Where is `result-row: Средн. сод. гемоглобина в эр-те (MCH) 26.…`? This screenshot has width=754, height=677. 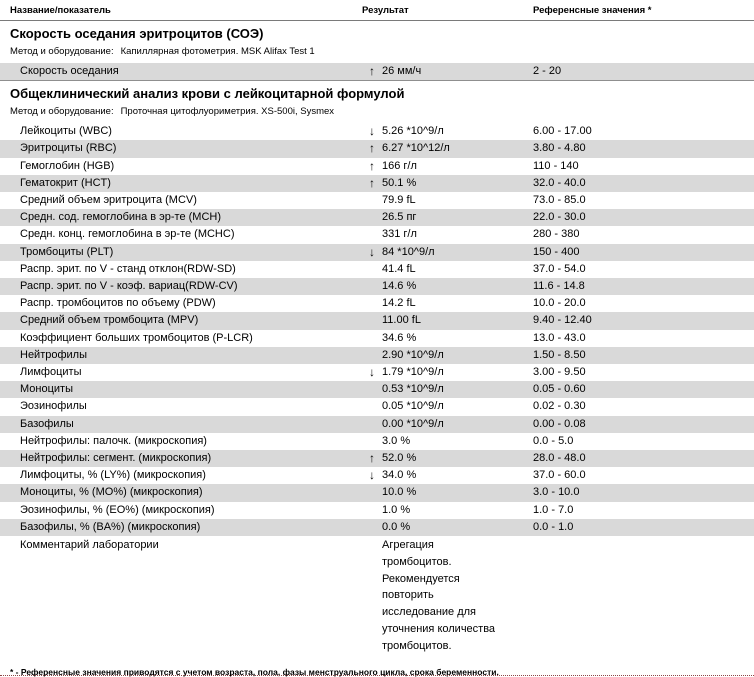 result-row: Средн. сод. гемоглобина в эр-те (MCH) 26.… is located at coordinates (377, 218).